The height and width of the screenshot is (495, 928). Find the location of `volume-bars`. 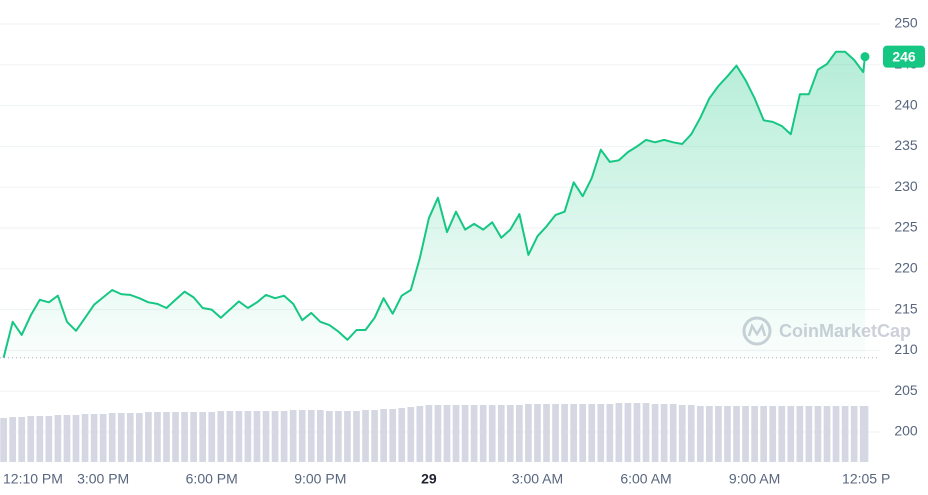

volume-bars is located at coordinates (434, 432).